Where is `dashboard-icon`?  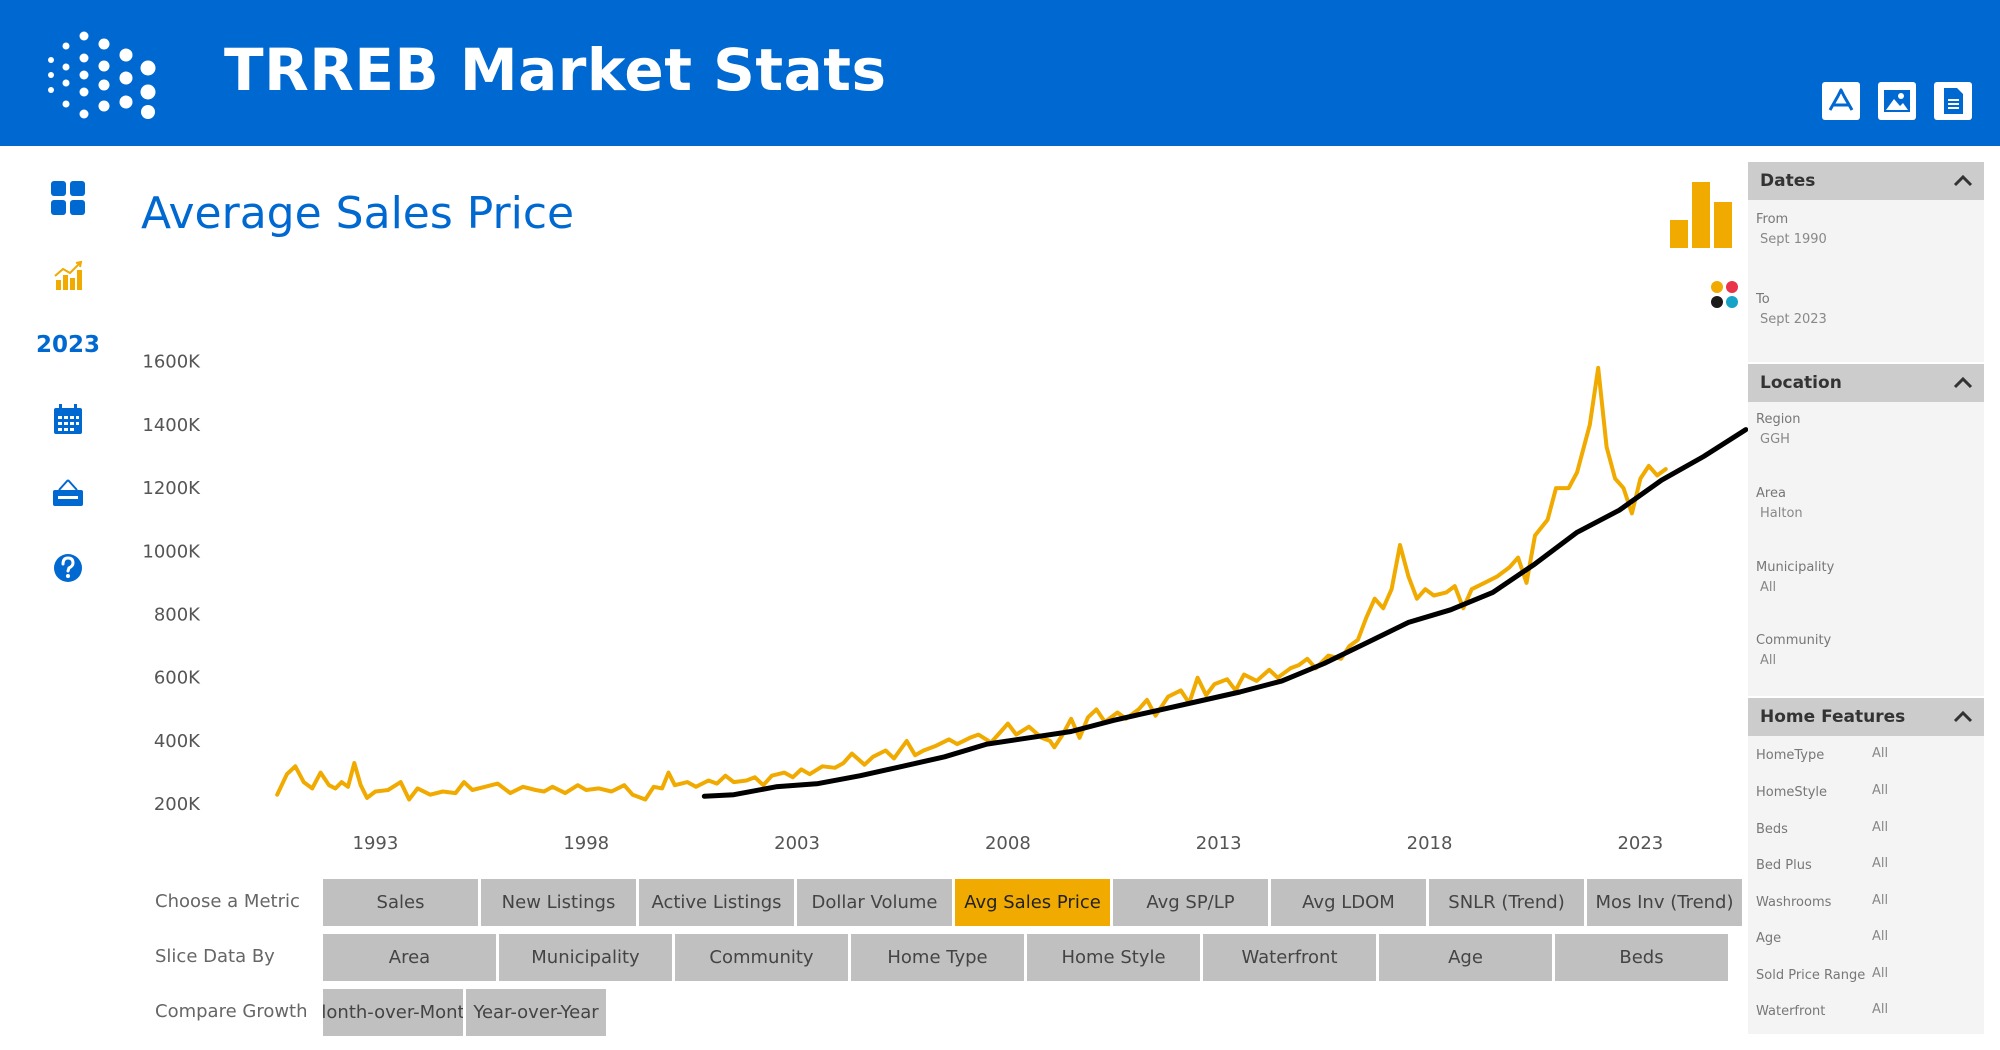 dashboard-icon is located at coordinates (68, 198).